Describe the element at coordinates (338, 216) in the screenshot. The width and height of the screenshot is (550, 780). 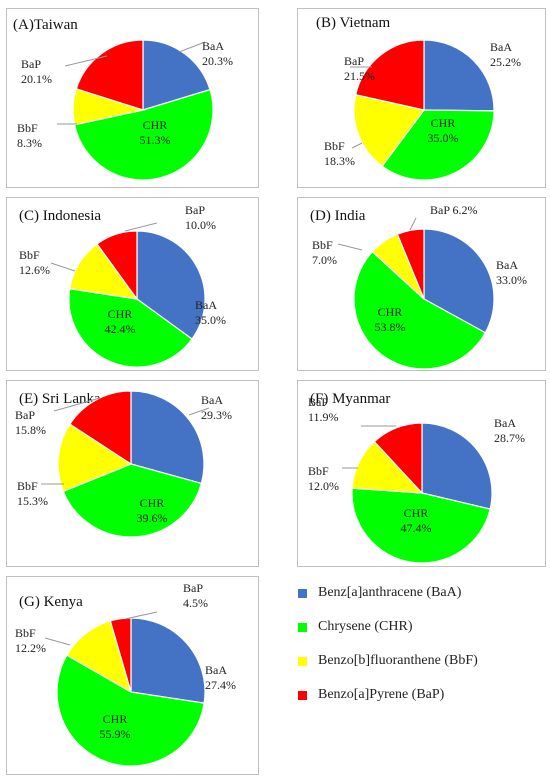
I see `panel-title: (D) India` at that location.